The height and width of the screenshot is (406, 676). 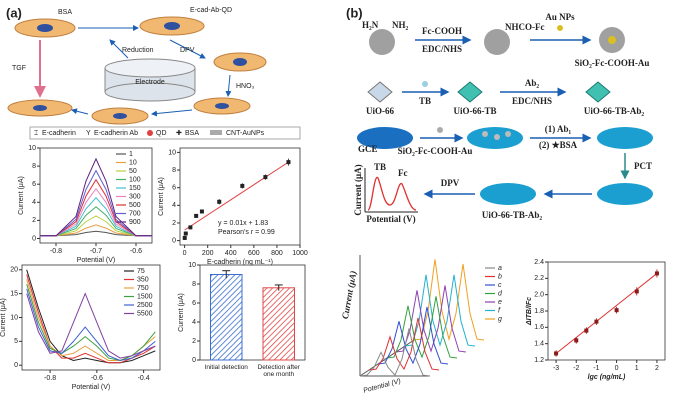 What do you see at coordinates (500, 302) in the screenshot?
I see `legend-label: e` at bounding box center [500, 302].